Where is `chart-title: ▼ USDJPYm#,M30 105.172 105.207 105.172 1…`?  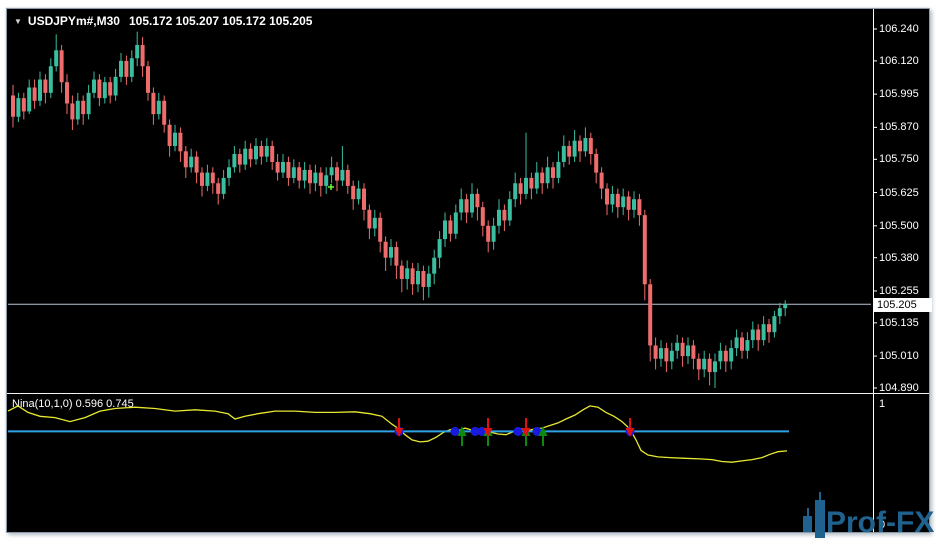 chart-title: ▼ USDJPYm#,M30 105.172 105.207 105.172 1… is located at coordinates (163, 21).